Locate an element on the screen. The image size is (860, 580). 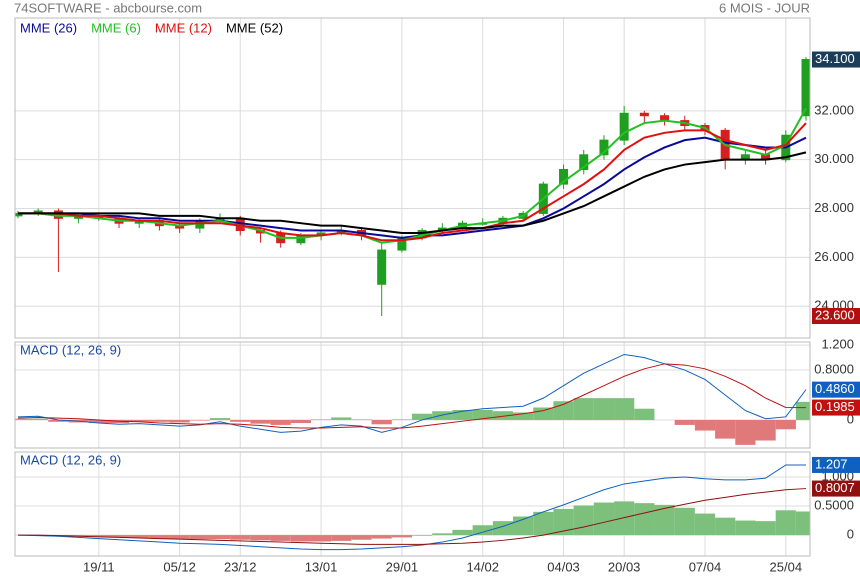
x-tick-label: 13/01 is located at coordinates (321, 566).